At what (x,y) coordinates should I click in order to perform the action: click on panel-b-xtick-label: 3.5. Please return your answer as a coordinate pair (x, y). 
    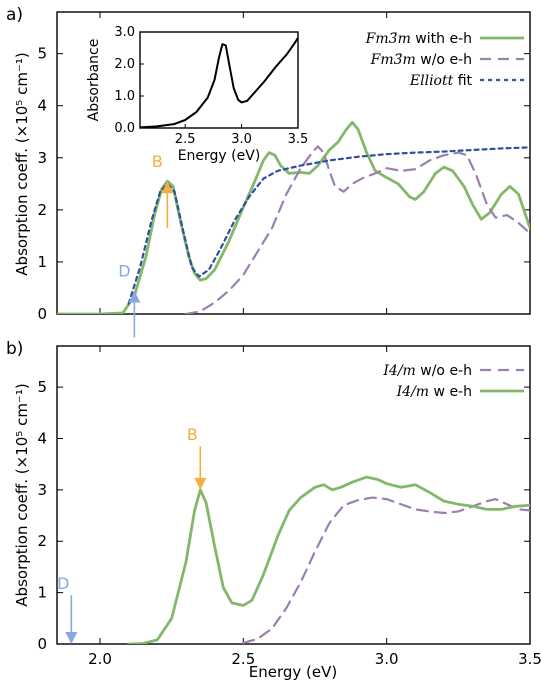
    Looking at the image, I should click on (530, 659).